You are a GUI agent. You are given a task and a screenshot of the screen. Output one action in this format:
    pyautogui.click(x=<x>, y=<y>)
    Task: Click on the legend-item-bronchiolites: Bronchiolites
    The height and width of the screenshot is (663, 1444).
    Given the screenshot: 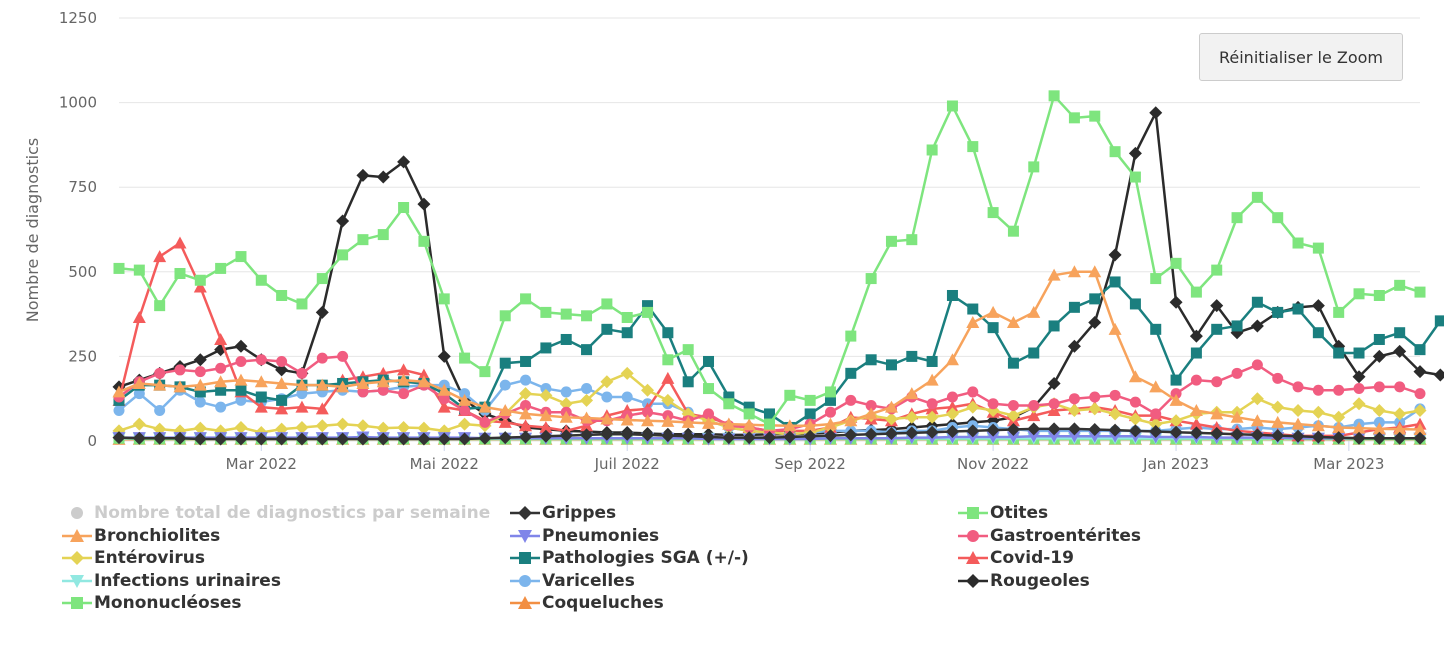 What is the action you would take?
    pyautogui.click(x=140, y=536)
    